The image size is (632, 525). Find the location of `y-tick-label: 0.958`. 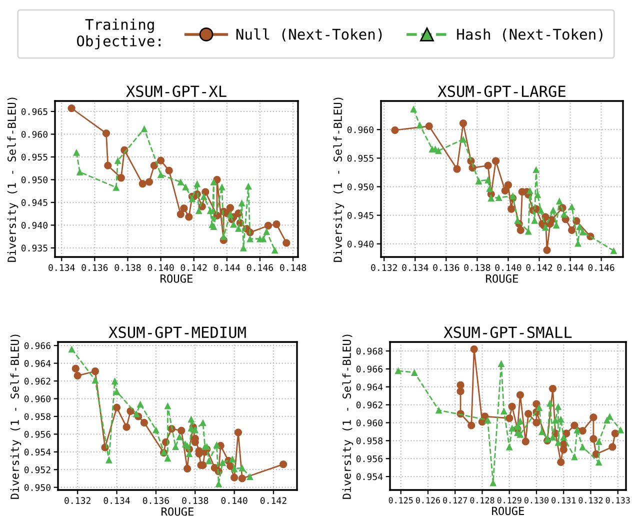

y-tick-label: 0.958 is located at coordinates (369, 440).